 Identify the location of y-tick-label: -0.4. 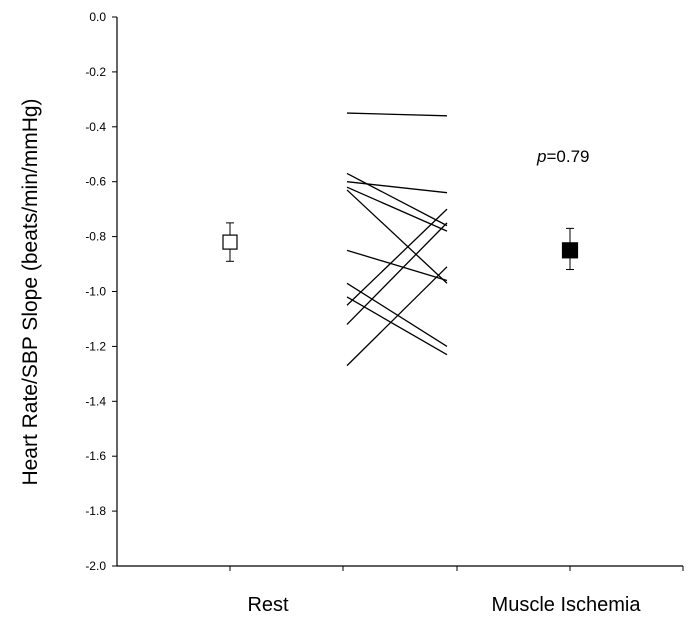
(95, 127).